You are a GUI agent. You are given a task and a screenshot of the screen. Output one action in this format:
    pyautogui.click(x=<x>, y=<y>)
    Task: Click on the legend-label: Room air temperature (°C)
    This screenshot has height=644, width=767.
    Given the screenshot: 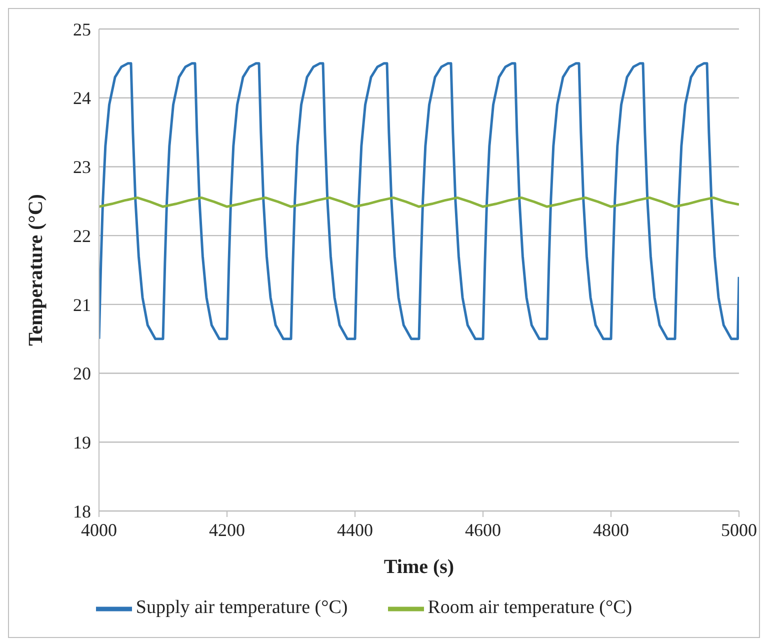 What is the action you would take?
    pyautogui.click(x=530, y=607)
    